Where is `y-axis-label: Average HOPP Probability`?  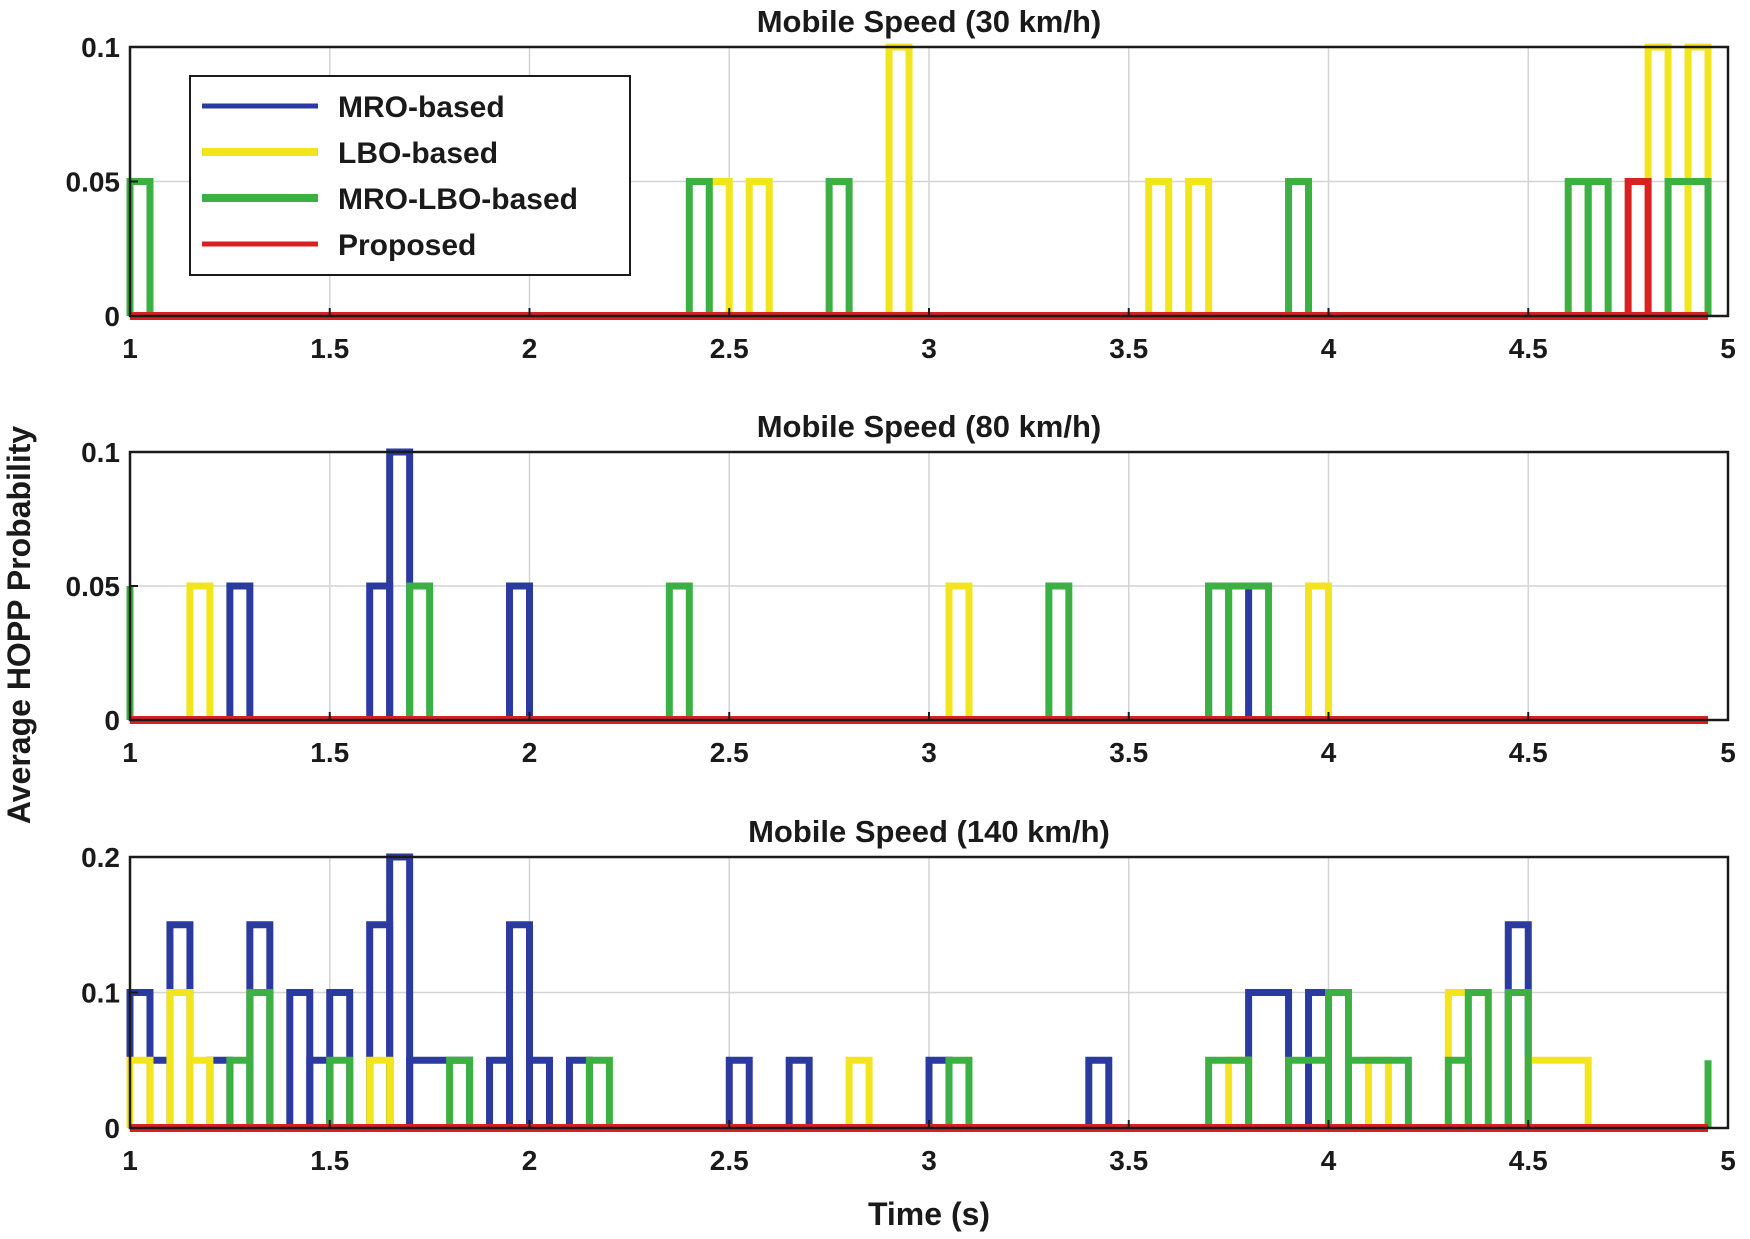 y-axis-label: Average HOPP Probability is located at coordinates (19, 625).